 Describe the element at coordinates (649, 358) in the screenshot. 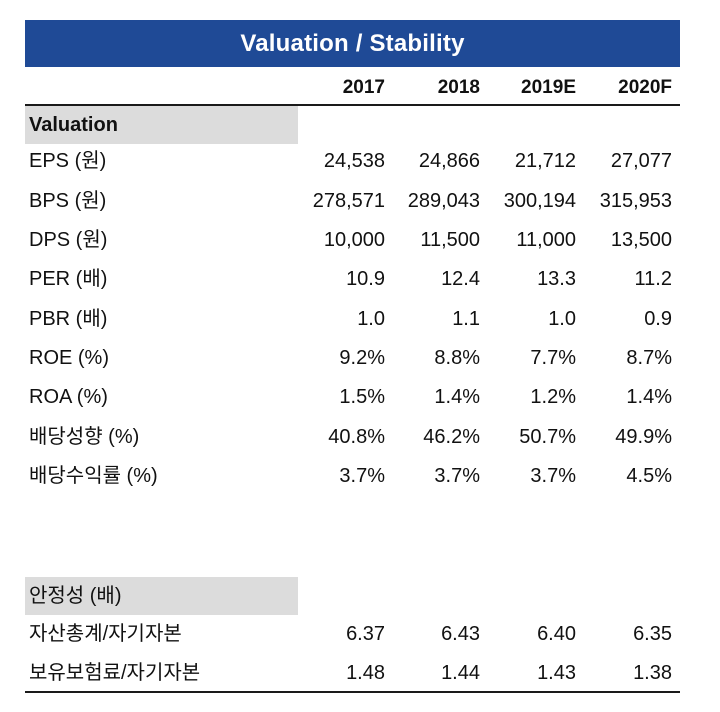

I see `table-cell: 8.7%` at that location.